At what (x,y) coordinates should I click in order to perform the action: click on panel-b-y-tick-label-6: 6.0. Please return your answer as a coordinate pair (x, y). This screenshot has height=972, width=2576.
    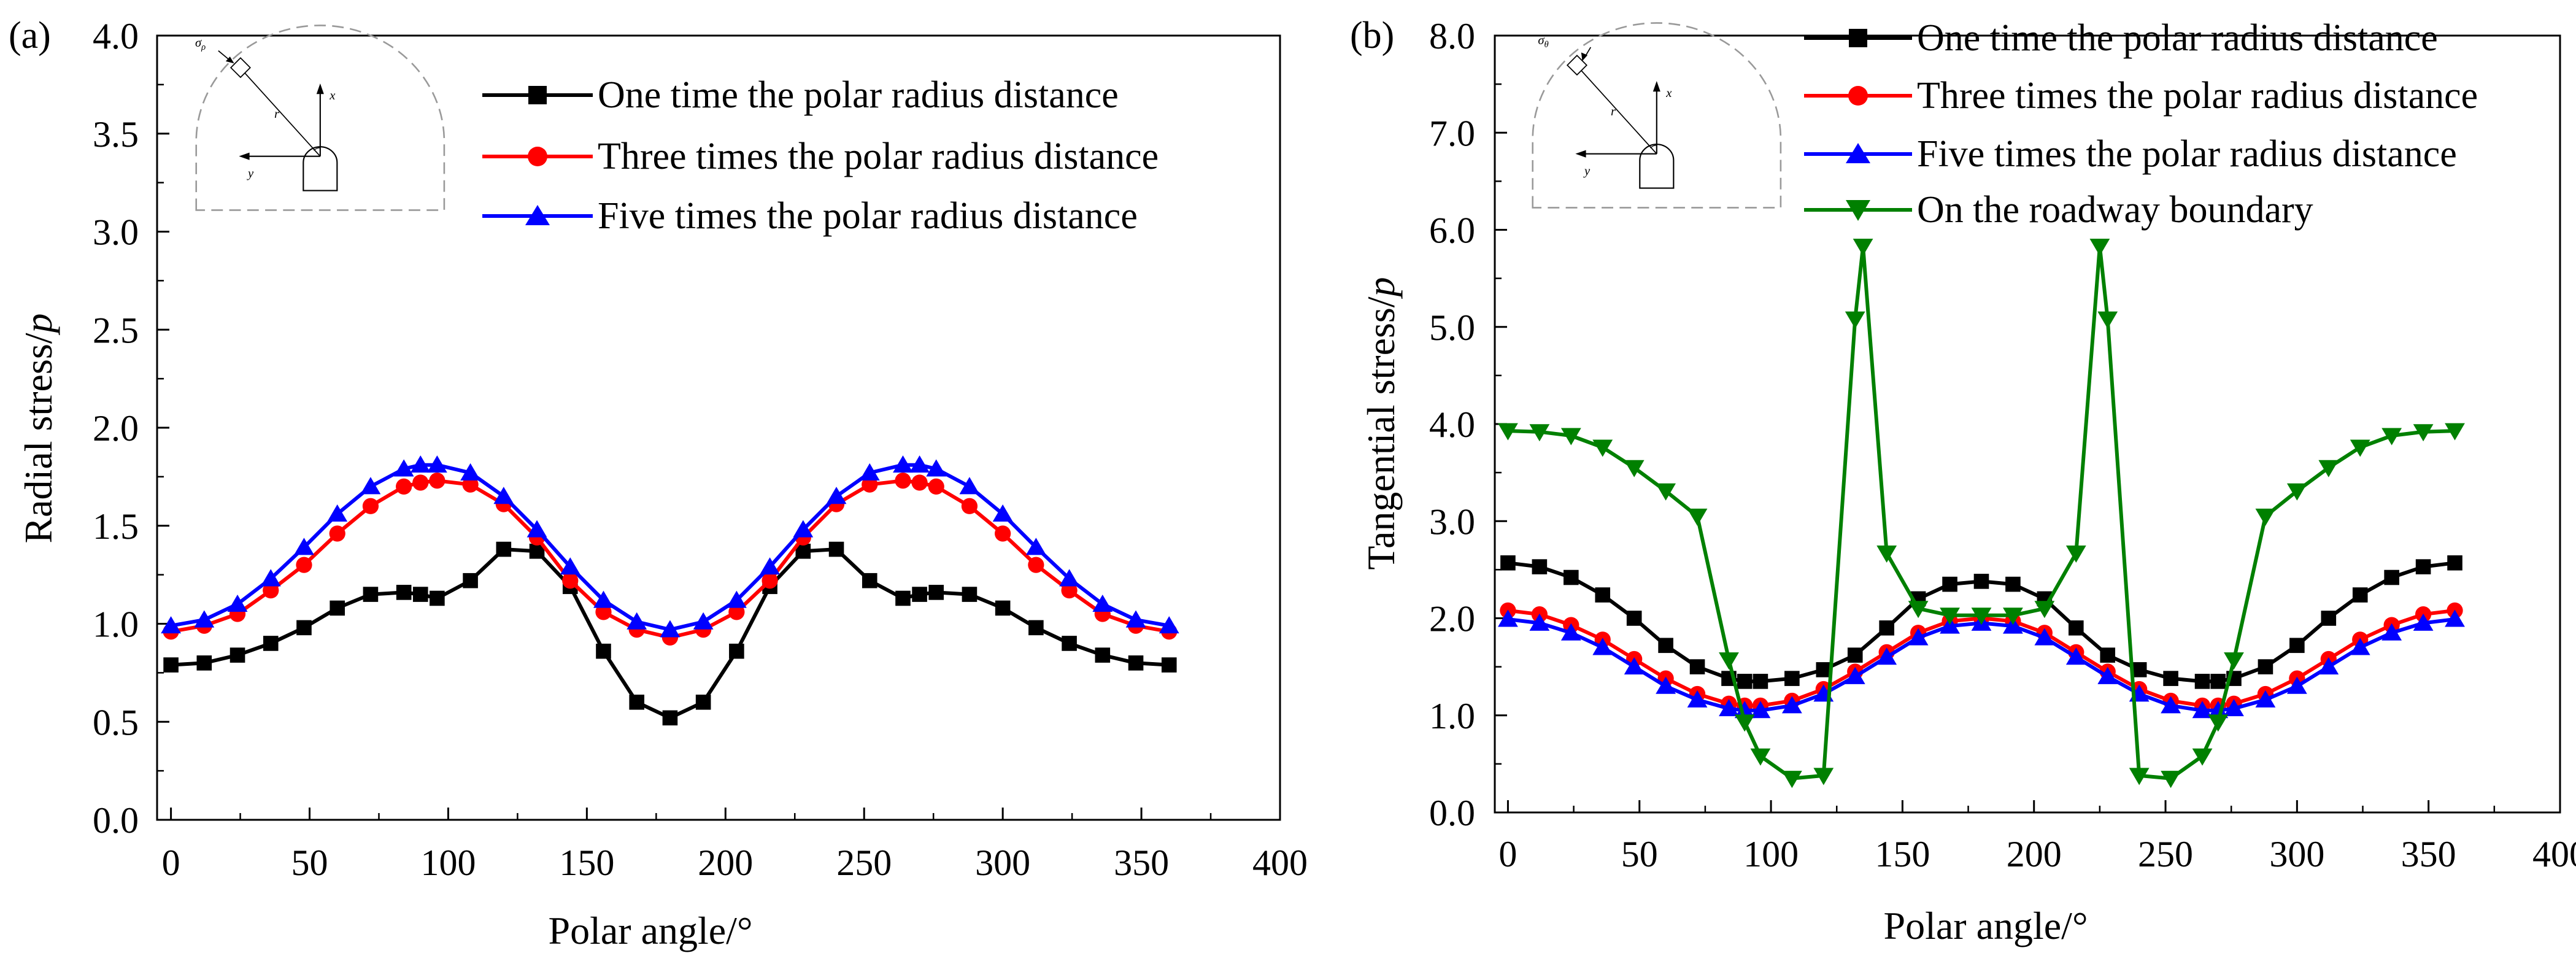
    Looking at the image, I should click on (1452, 230).